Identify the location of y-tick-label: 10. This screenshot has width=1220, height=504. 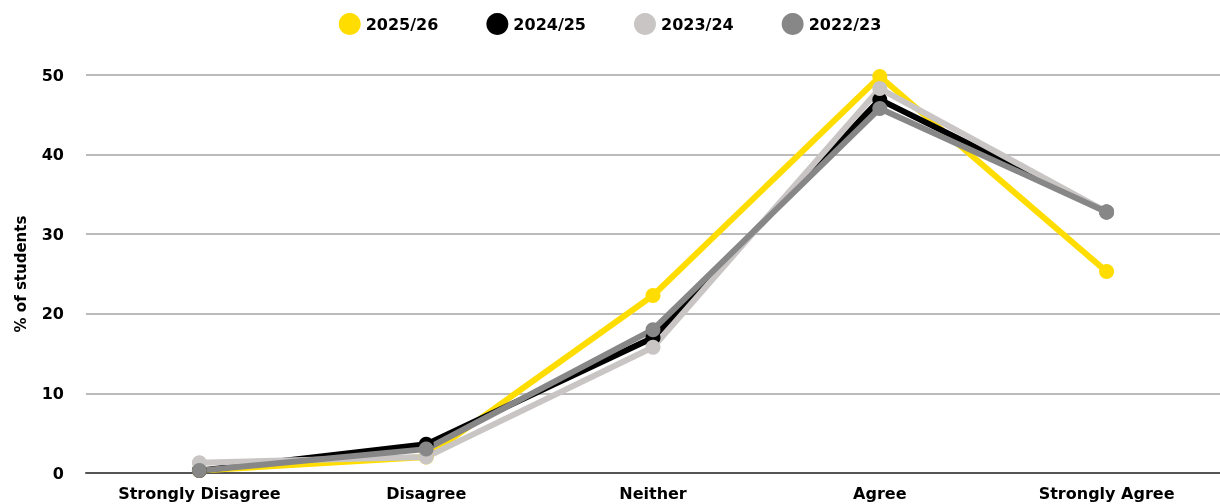
(52, 393).